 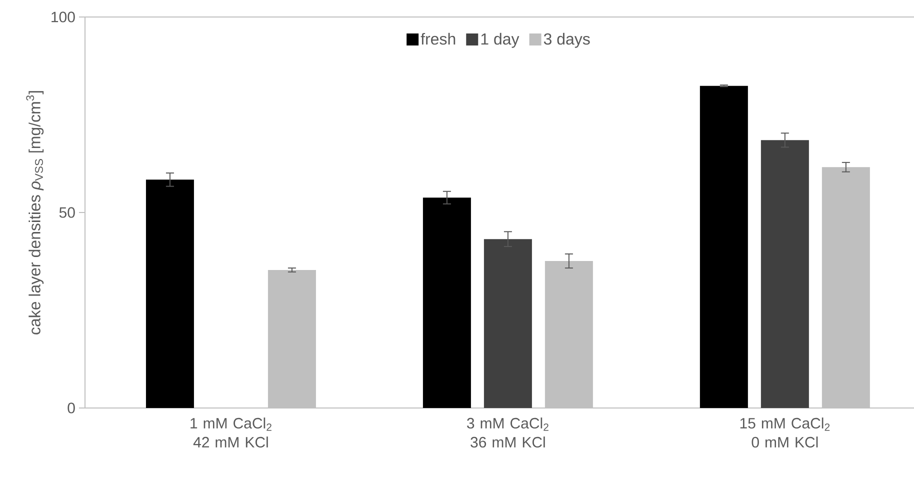 What do you see at coordinates (507, 433) in the screenshot?
I see `x-tick-label: 3 mM CaCl$_{2}$ 36 mM KCl` at bounding box center [507, 433].